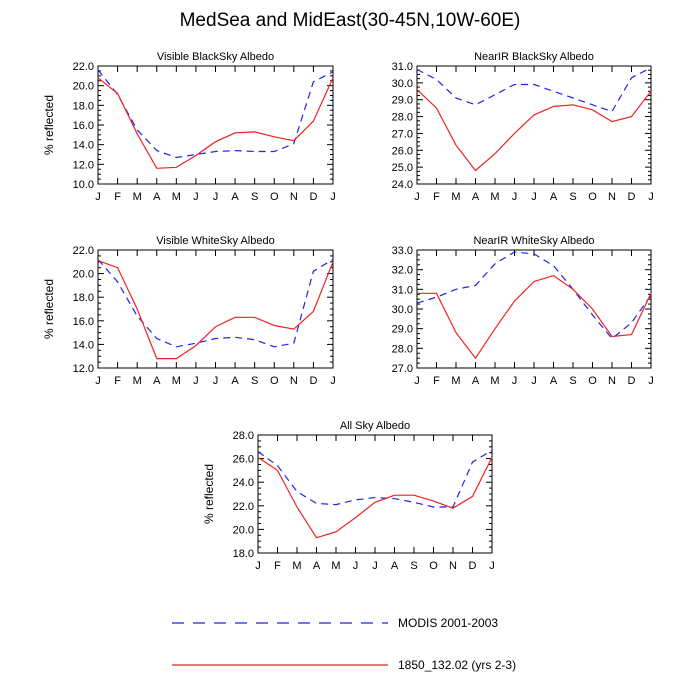 Image resolution: width=700 pixels, height=700 pixels. What do you see at coordinates (402, 310) in the screenshot?
I see `y-tick-label: 30.0` at bounding box center [402, 310].